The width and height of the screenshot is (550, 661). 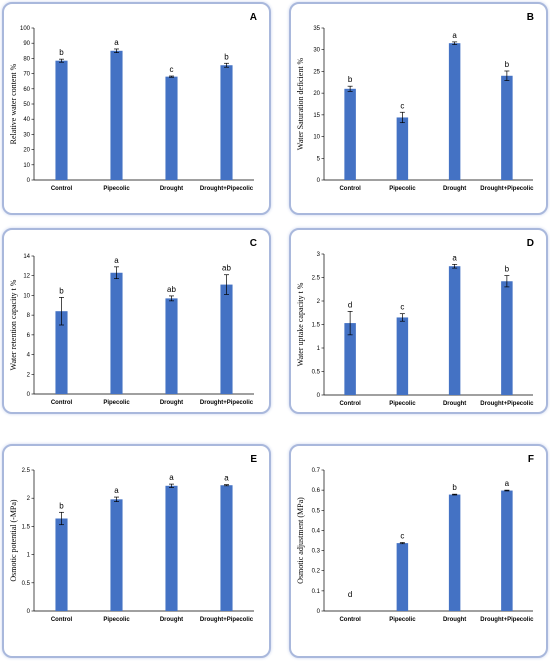 I want to click on panel-label: D, so click(x=530, y=243).